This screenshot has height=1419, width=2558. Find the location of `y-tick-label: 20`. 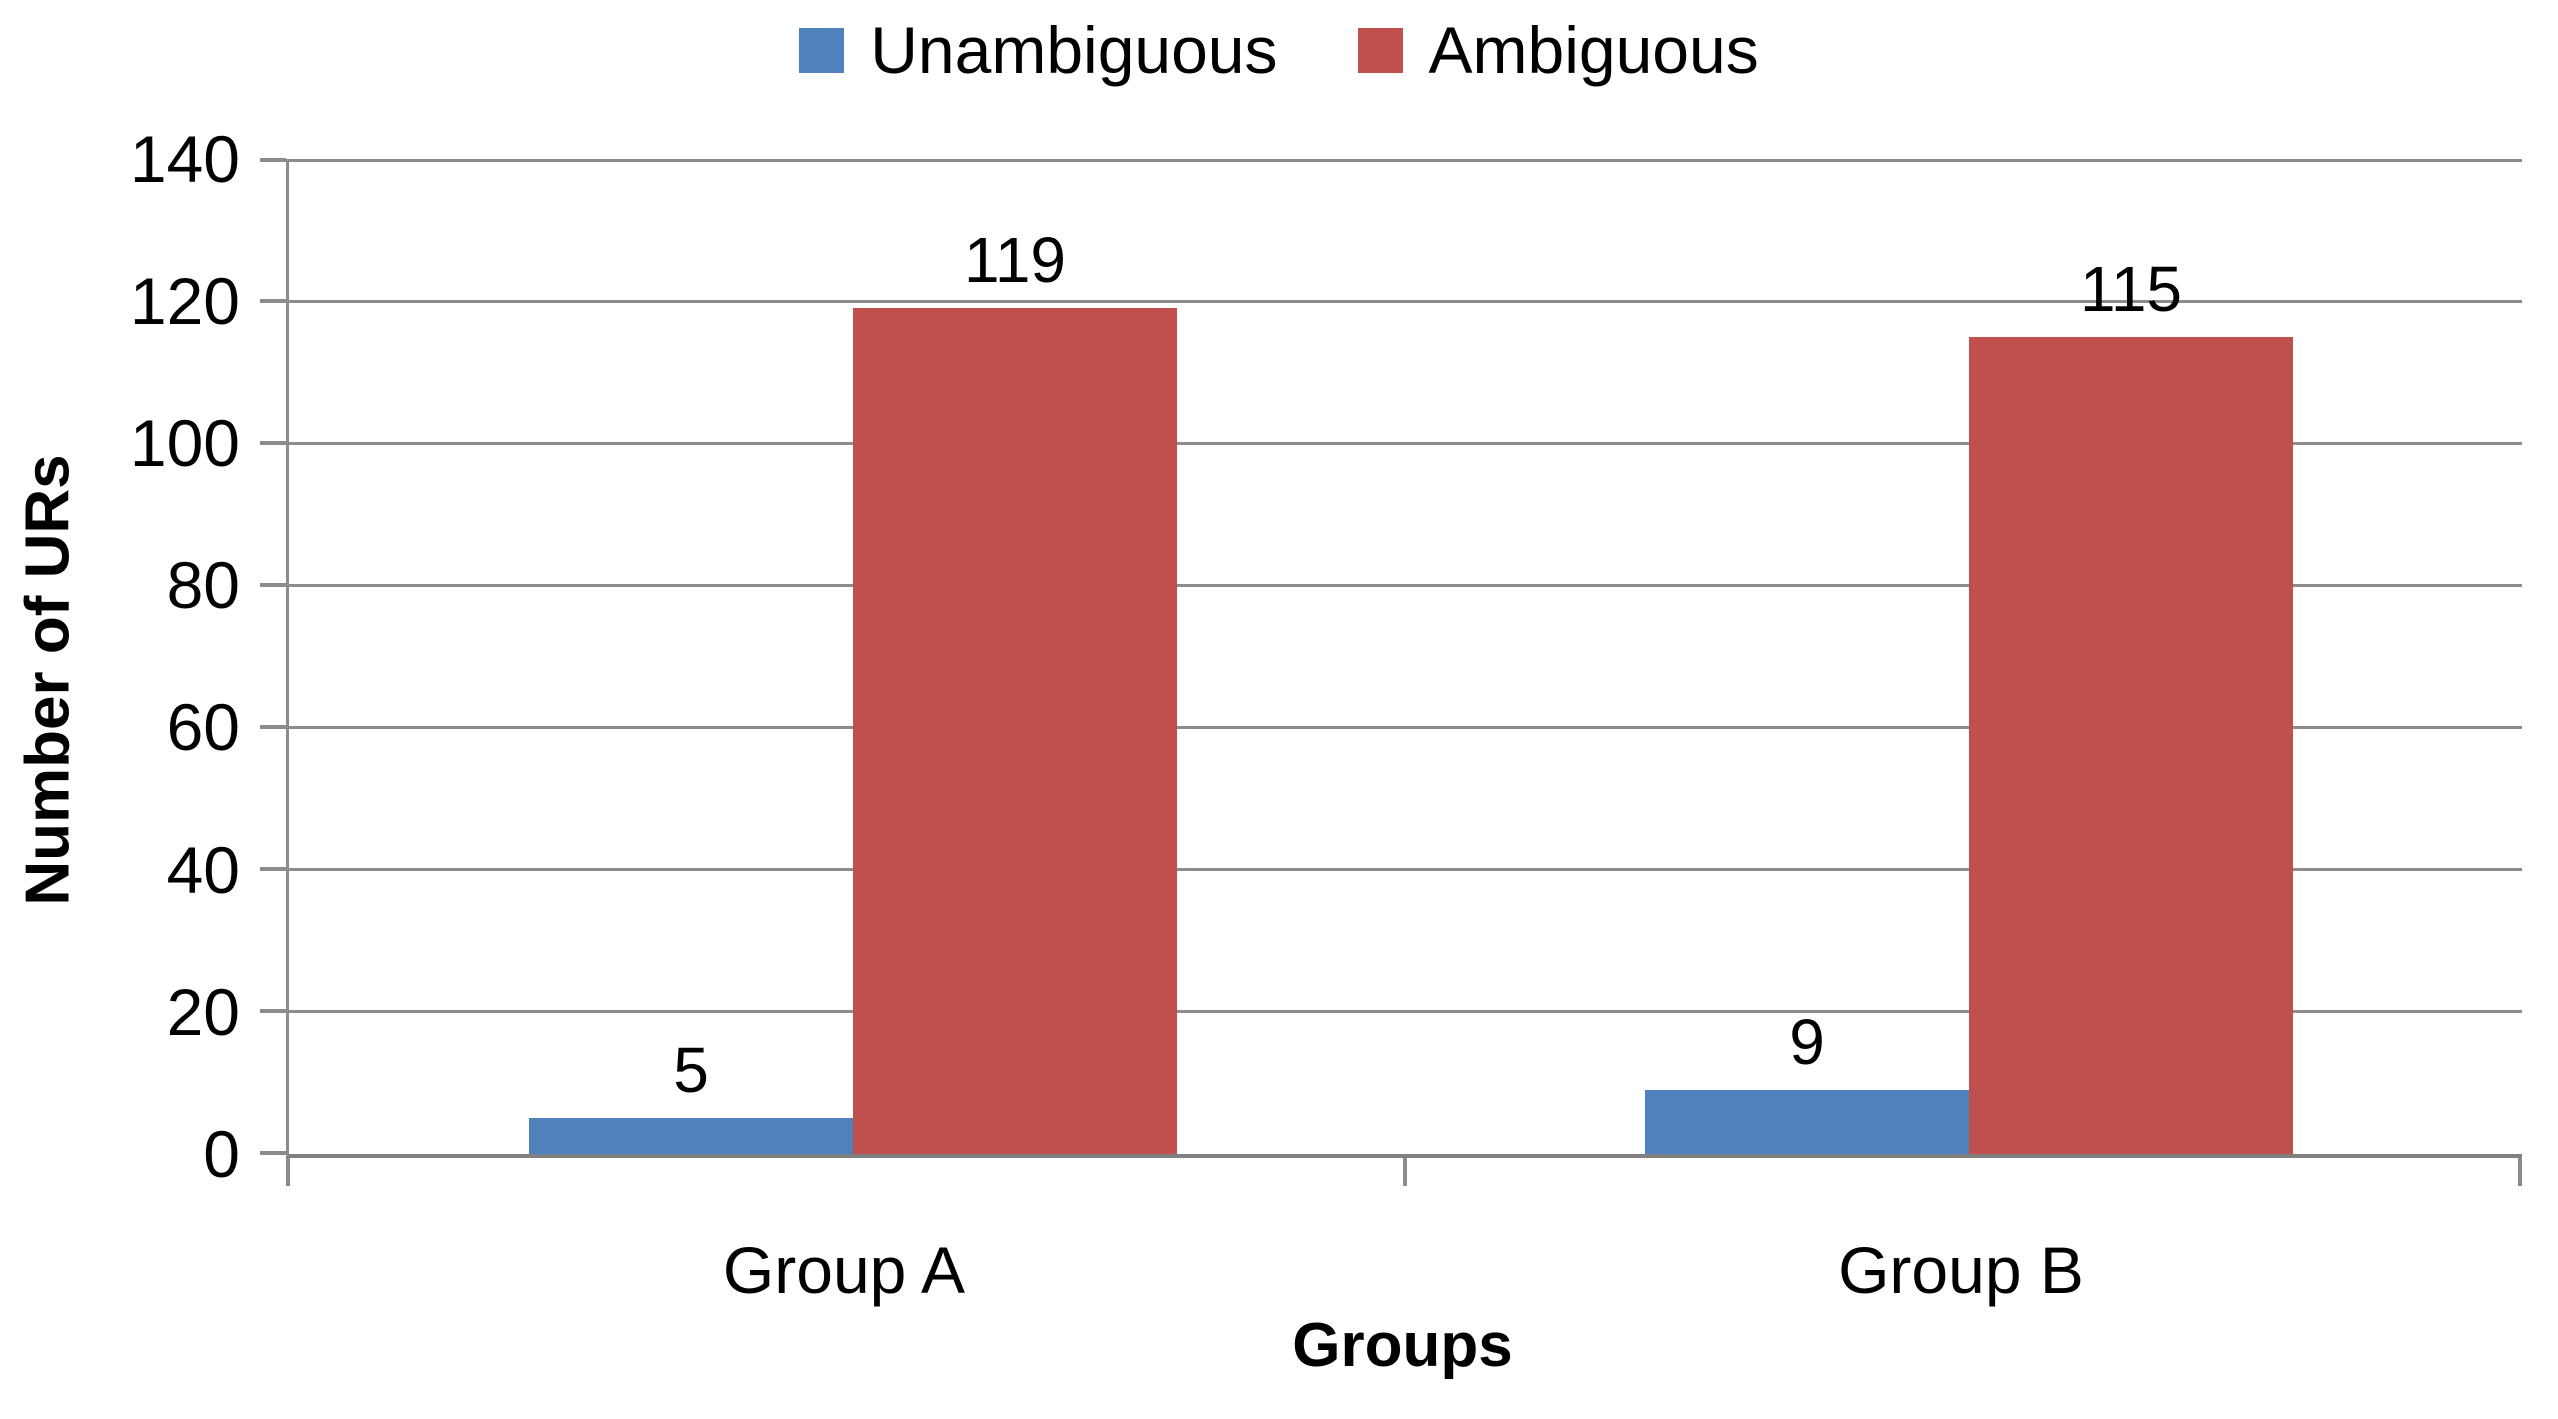

y-tick-label: 20 is located at coordinates (203, 1012).